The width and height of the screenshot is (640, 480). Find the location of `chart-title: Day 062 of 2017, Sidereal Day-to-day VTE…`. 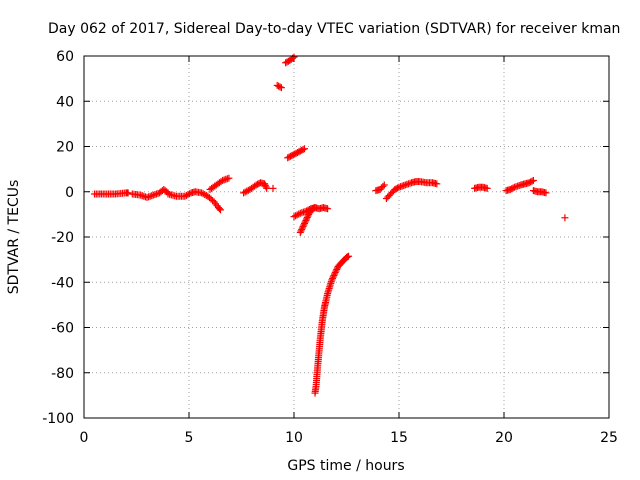

chart-title: Day 062 of 2017, Sidereal Day-to-day VTE… is located at coordinates (334, 29).